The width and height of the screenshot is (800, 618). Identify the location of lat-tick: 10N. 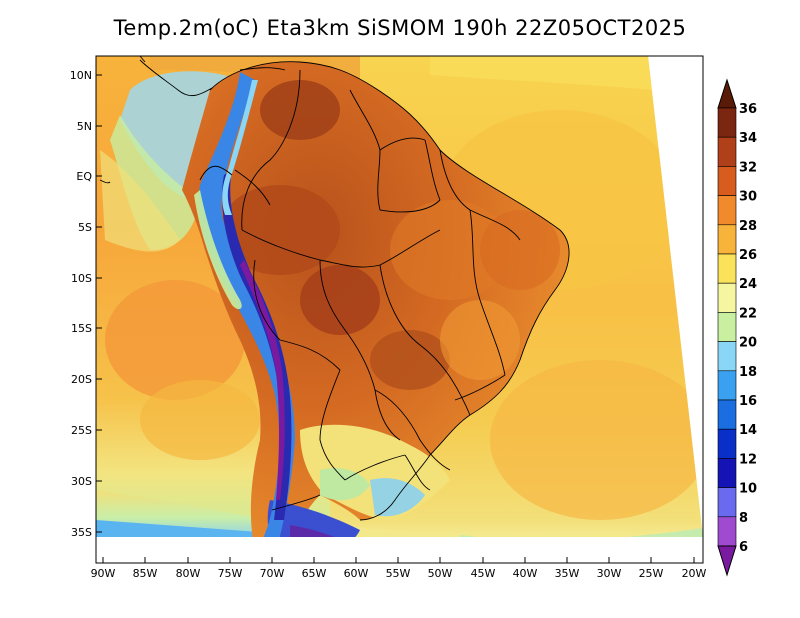
(86, 75).